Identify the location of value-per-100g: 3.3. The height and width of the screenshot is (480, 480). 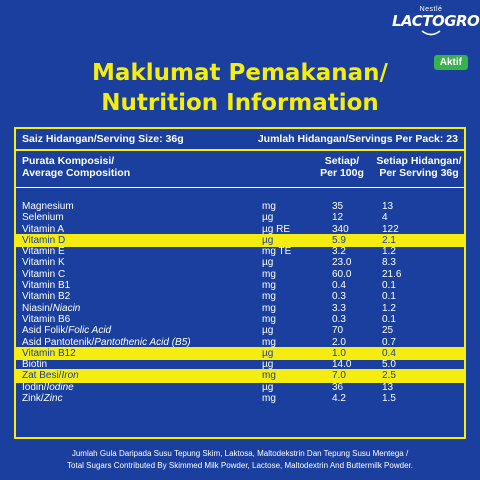
(339, 308).